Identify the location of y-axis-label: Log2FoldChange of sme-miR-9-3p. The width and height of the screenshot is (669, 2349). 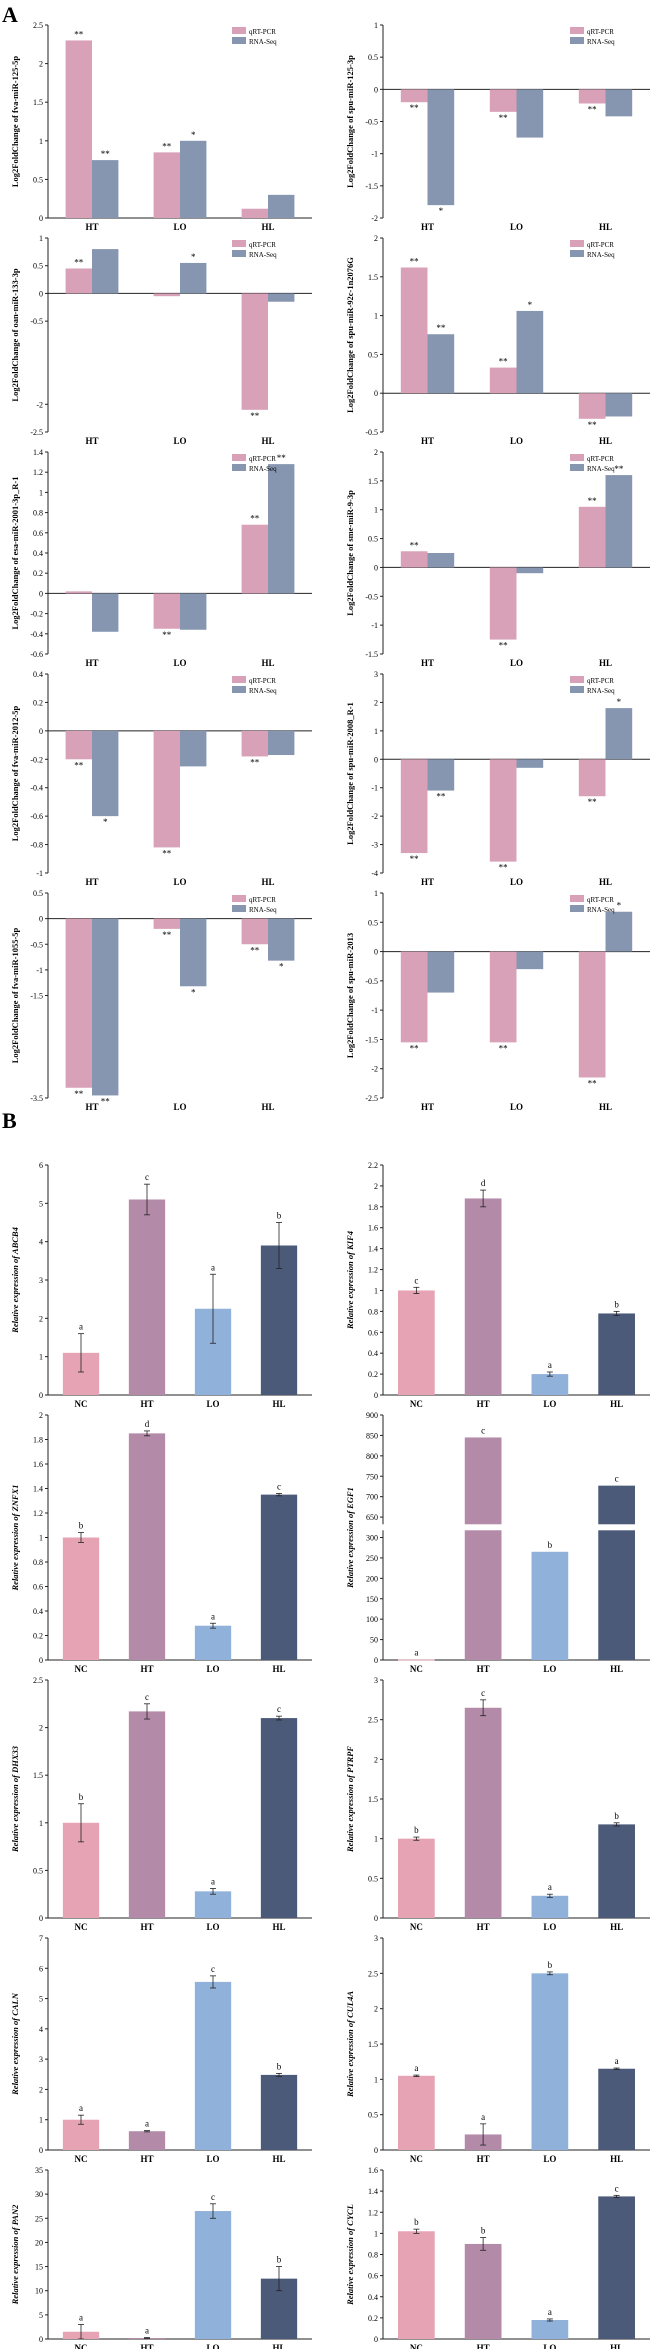
(350, 553).